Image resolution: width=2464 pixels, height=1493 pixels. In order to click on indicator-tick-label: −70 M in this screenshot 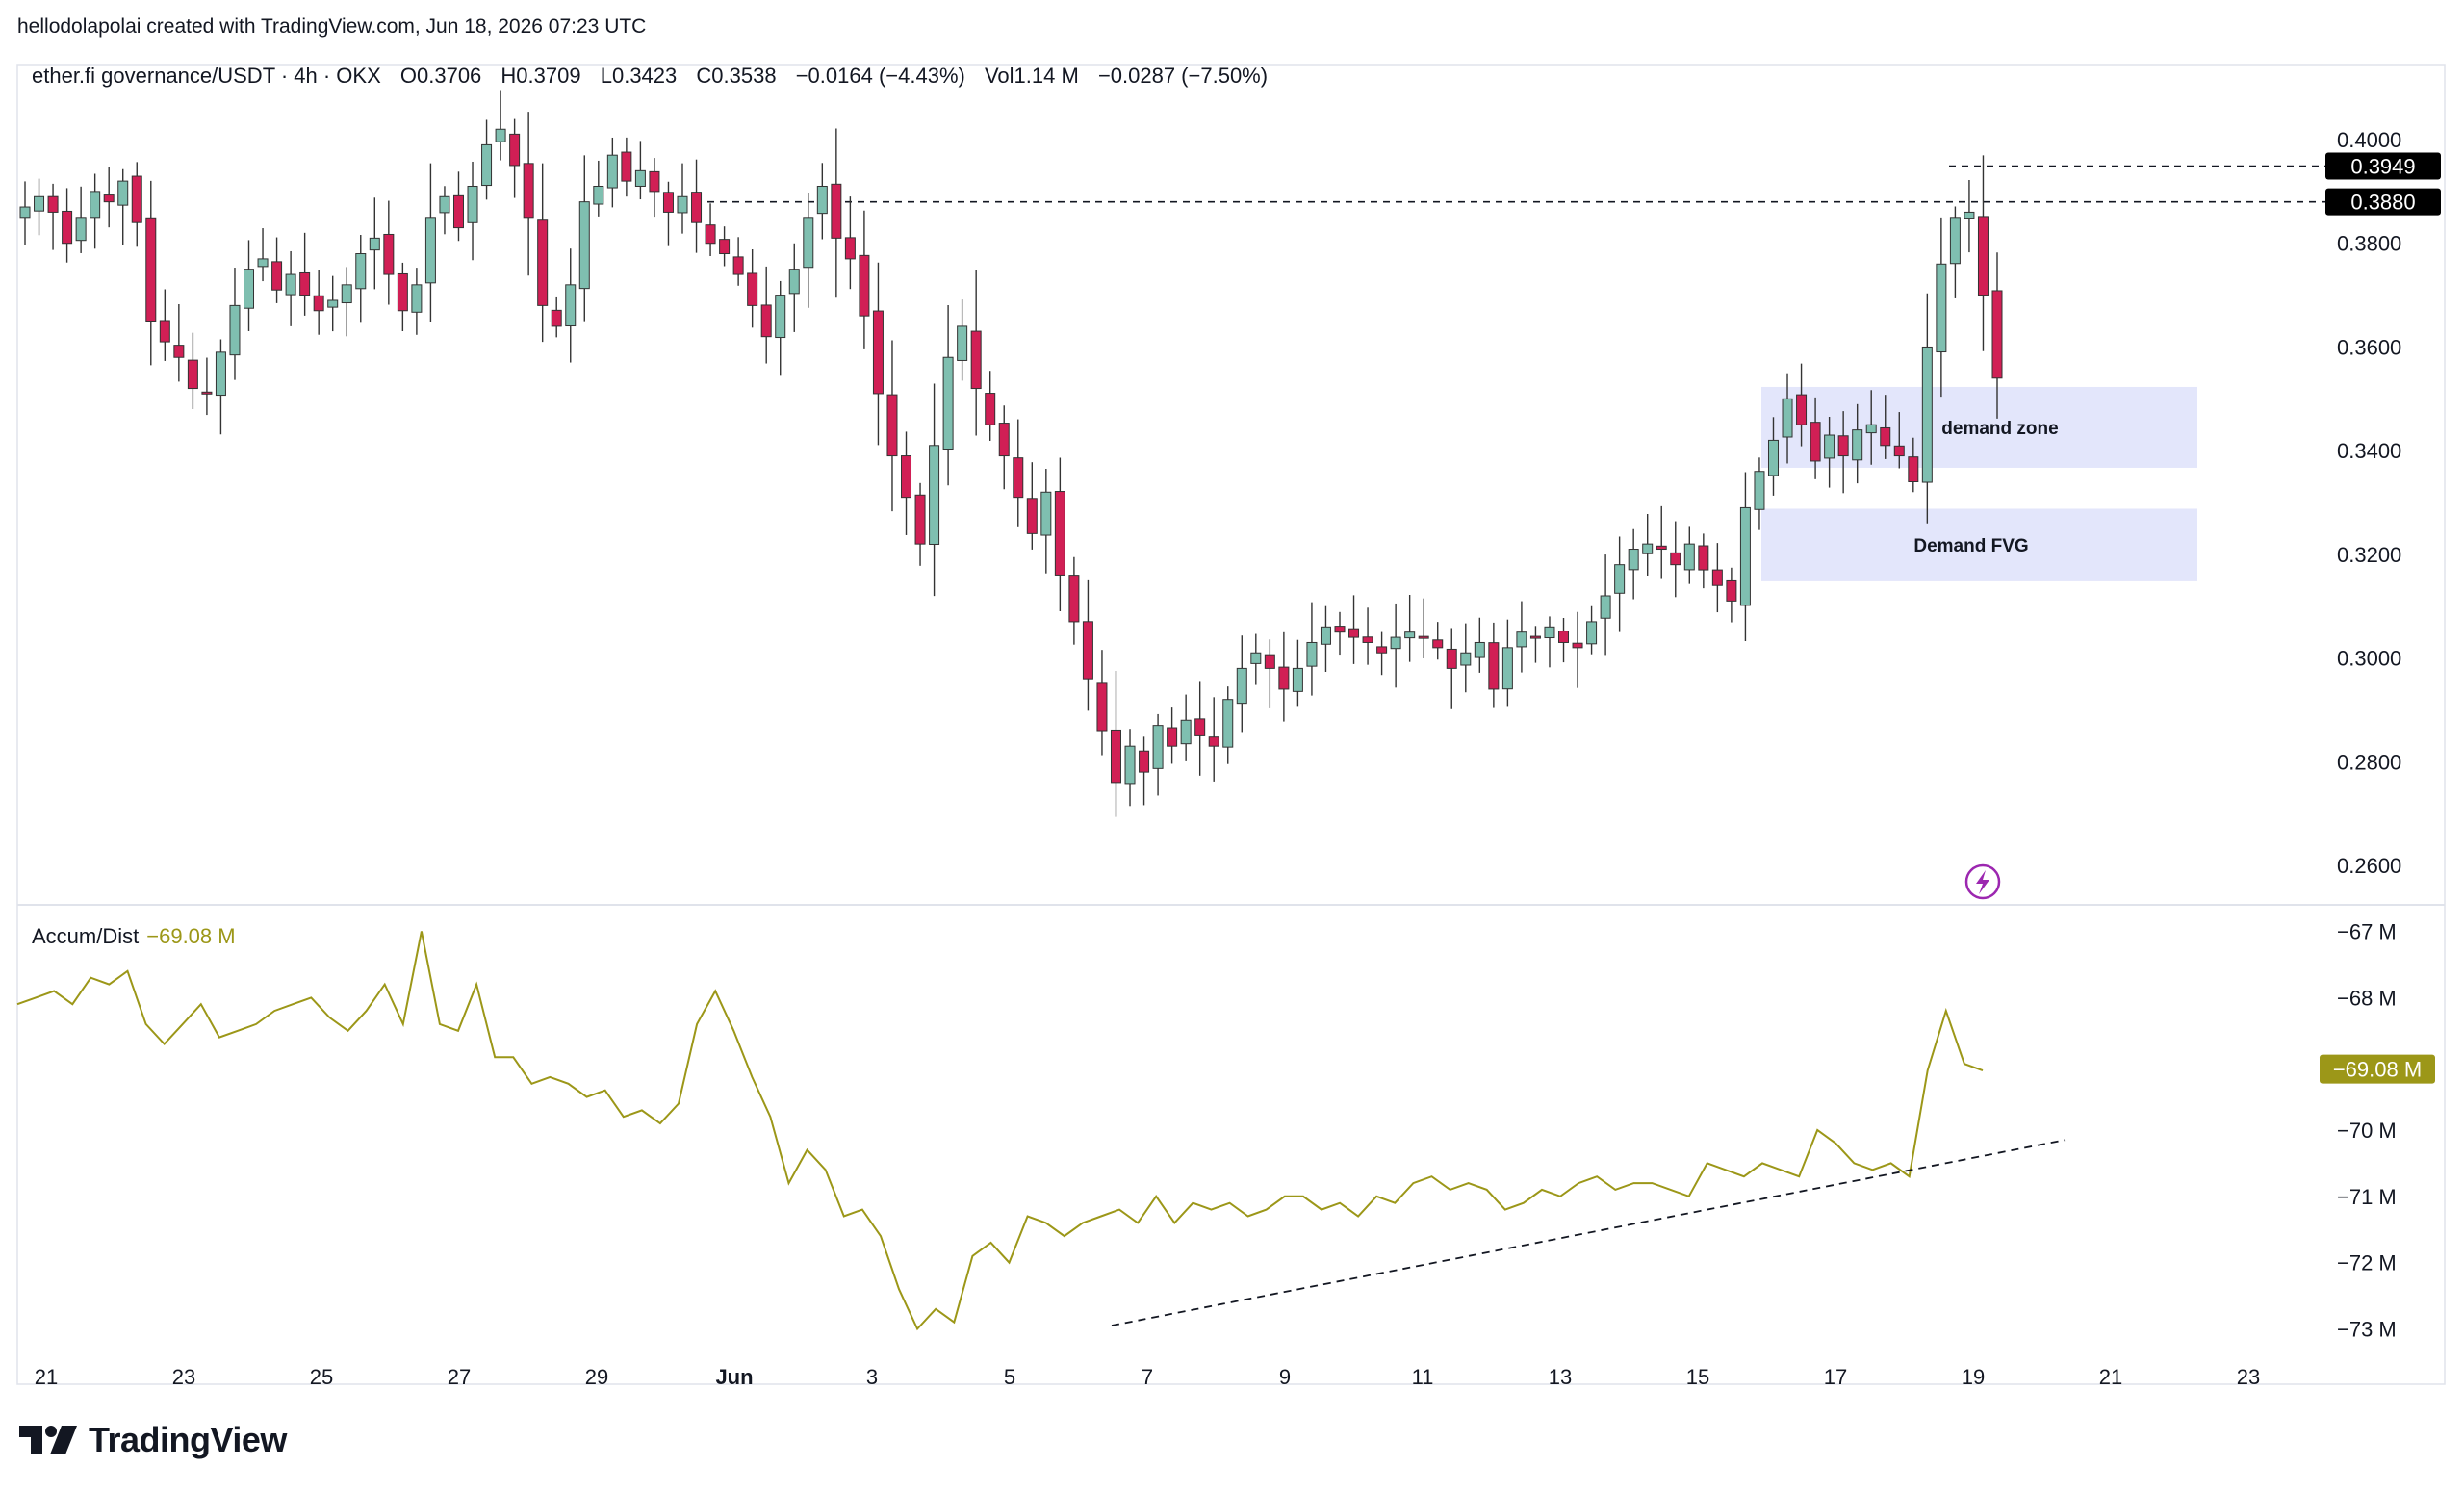, I will do `click(2367, 1131)`.